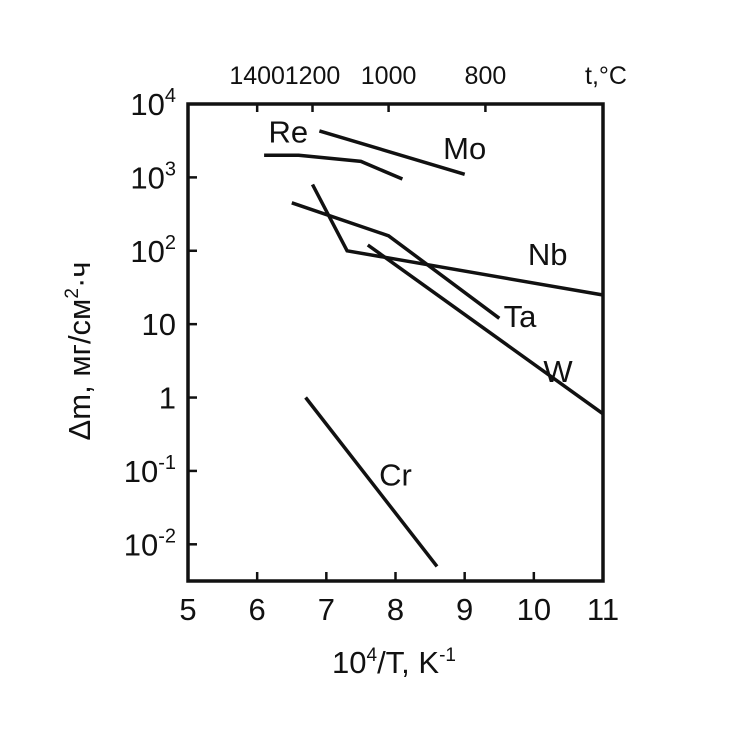 This screenshot has width=731, height=734. Describe the element at coordinates (159, 324) in the screenshot. I see `y-tick-label: 10` at that location.